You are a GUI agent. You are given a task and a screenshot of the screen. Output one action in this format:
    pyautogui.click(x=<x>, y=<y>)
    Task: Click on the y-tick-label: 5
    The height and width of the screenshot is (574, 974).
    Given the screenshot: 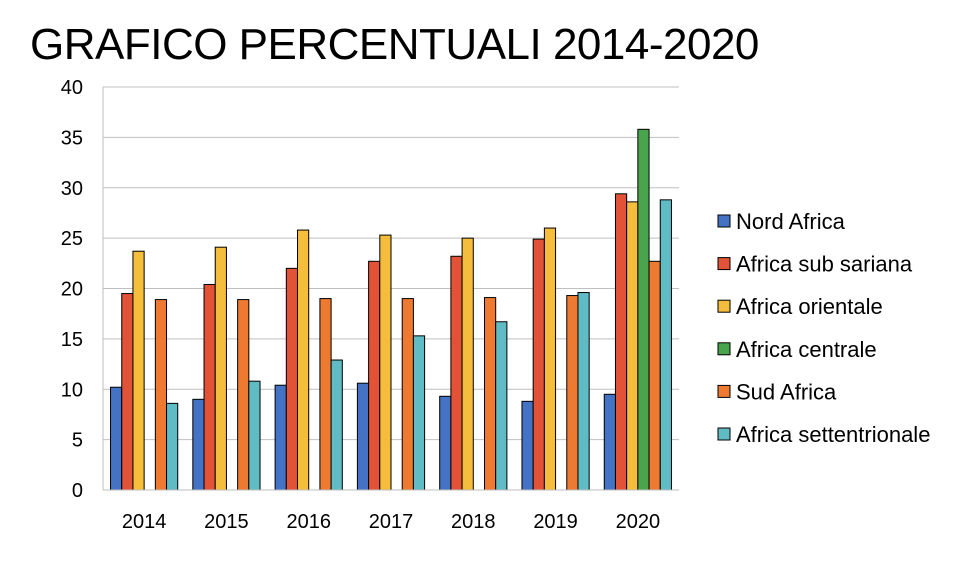 What is the action you would take?
    pyautogui.click(x=77, y=441)
    